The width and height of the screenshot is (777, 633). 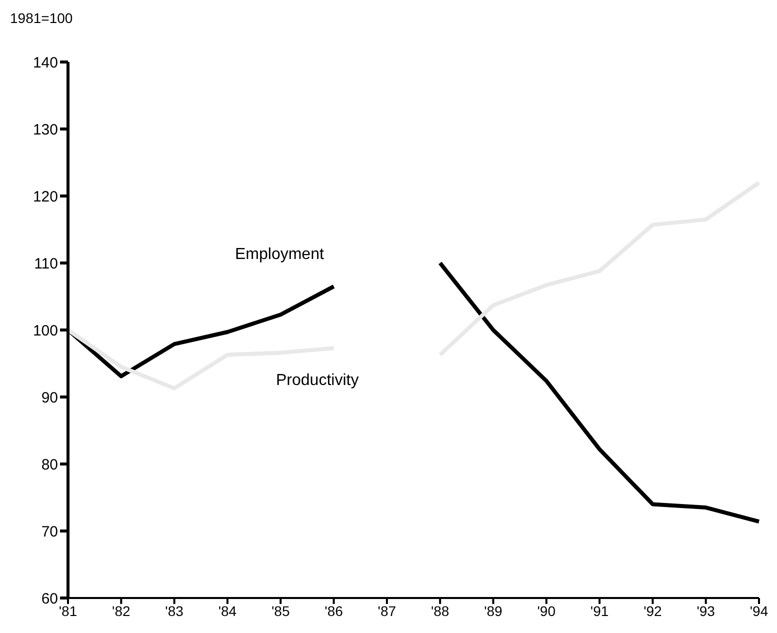 What do you see at coordinates (49, 397) in the screenshot?
I see `y-tick-label: 90` at bounding box center [49, 397].